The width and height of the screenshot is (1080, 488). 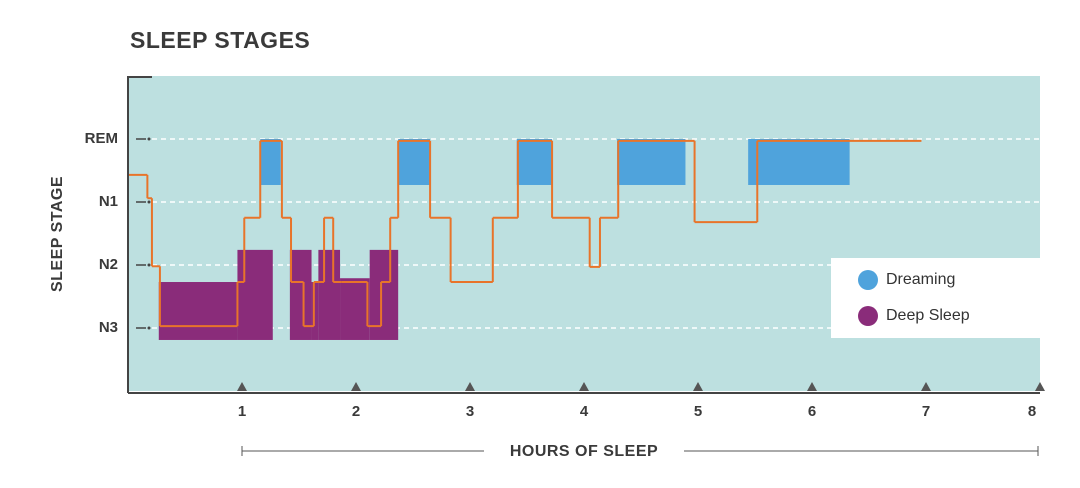 What do you see at coordinates (584, 411) in the screenshot?
I see `x-tick-label: 4` at bounding box center [584, 411].